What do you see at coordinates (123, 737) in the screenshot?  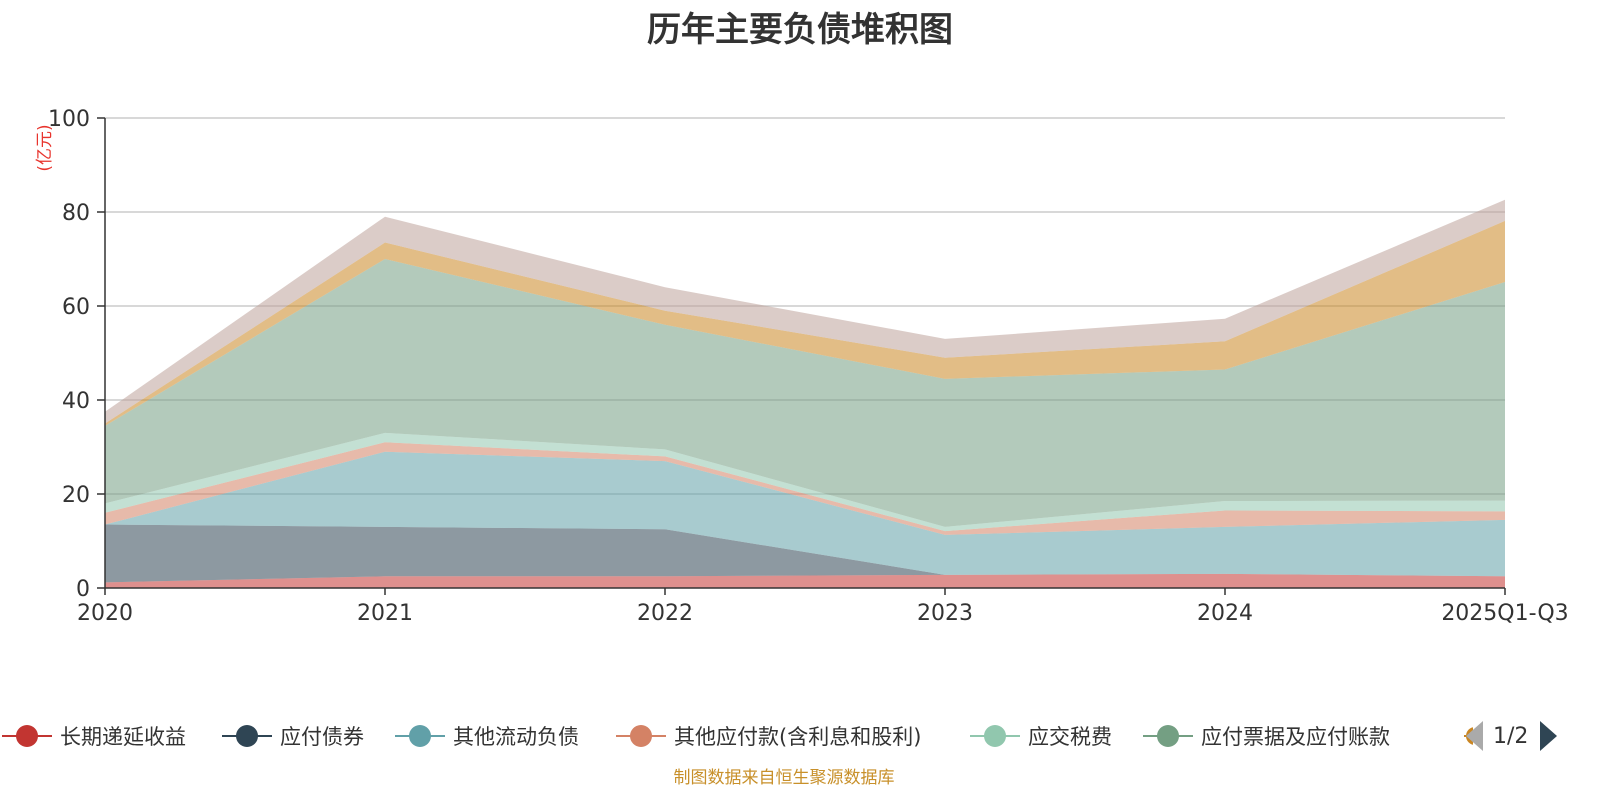 I see `legend-label: 长期递延收益` at bounding box center [123, 737].